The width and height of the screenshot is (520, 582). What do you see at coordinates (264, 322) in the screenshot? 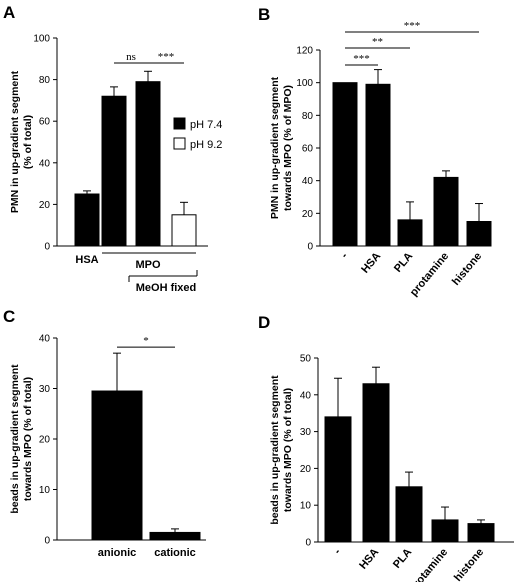
I see `panel-D-letter: D` at bounding box center [264, 322].